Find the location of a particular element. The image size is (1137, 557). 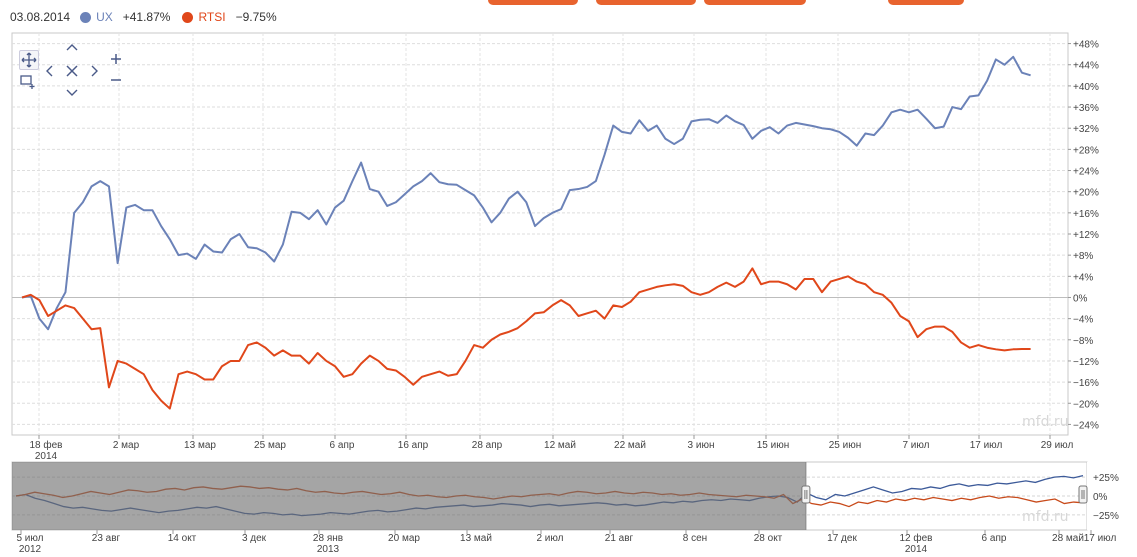

legend-rtsi-change: −9.75% is located at coordinates (256, 17).